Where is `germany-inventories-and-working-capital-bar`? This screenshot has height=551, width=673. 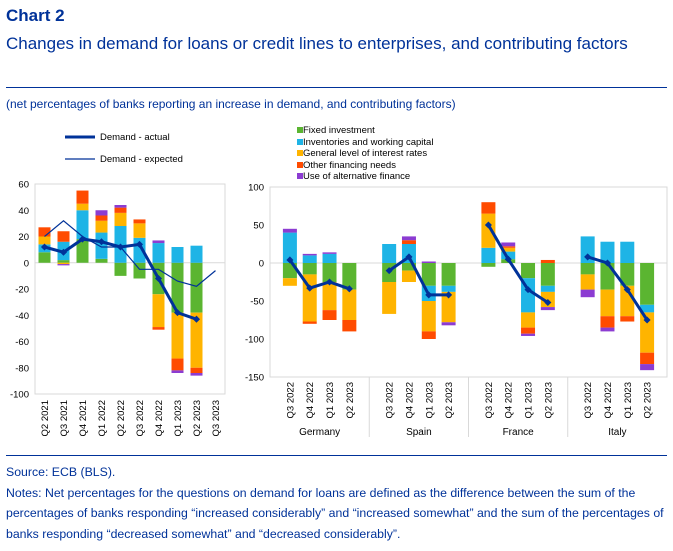
germany-inventories-and-working-capital-bar is located at coordinates (309, 259).